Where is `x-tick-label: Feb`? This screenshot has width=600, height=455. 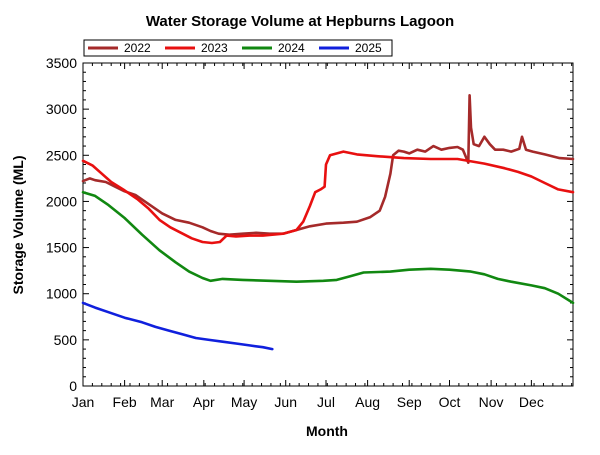 x-tick-label: Feb is located at coordinates (125, 402).